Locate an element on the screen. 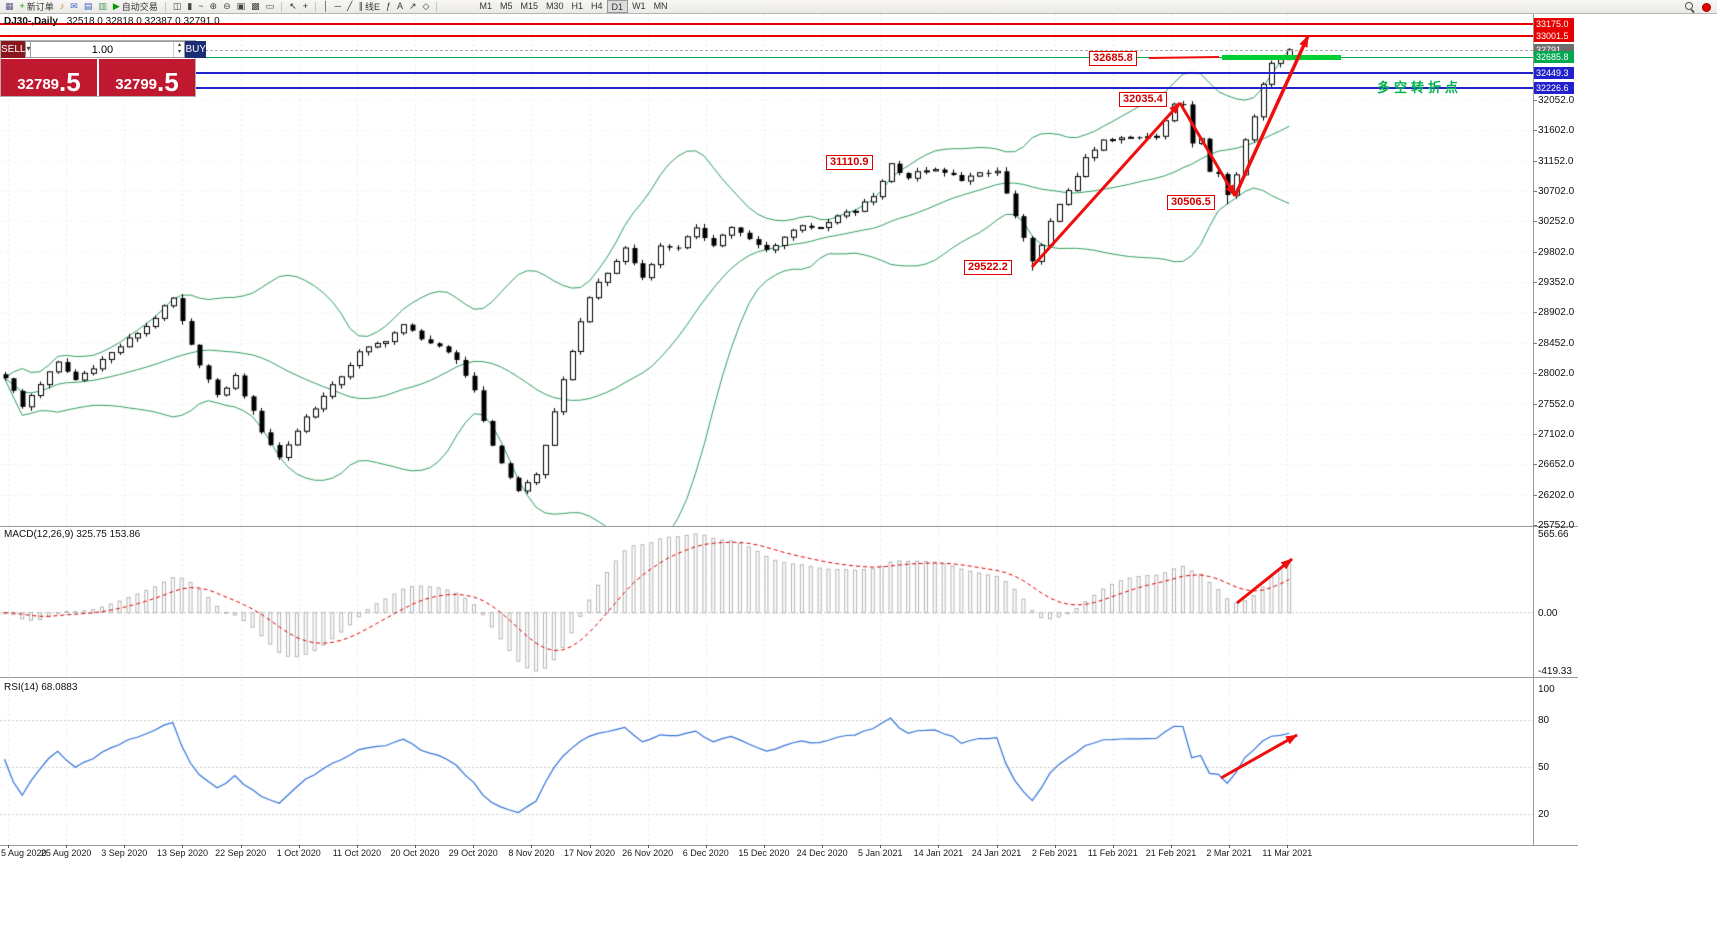  chart-window-icon: ▦ is located at coordinates (9, 6).